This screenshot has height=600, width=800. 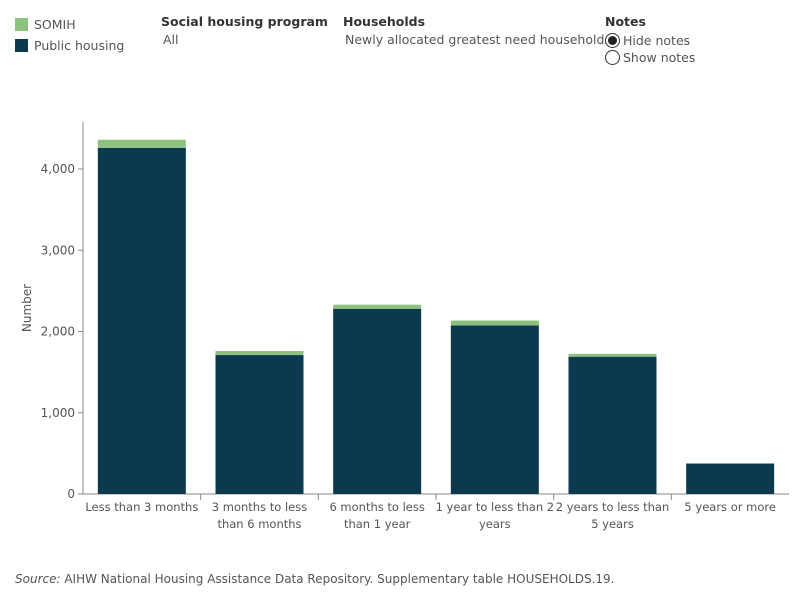 I want to click on legend-item-somih: SOMIH, so click(x=69, y=24).